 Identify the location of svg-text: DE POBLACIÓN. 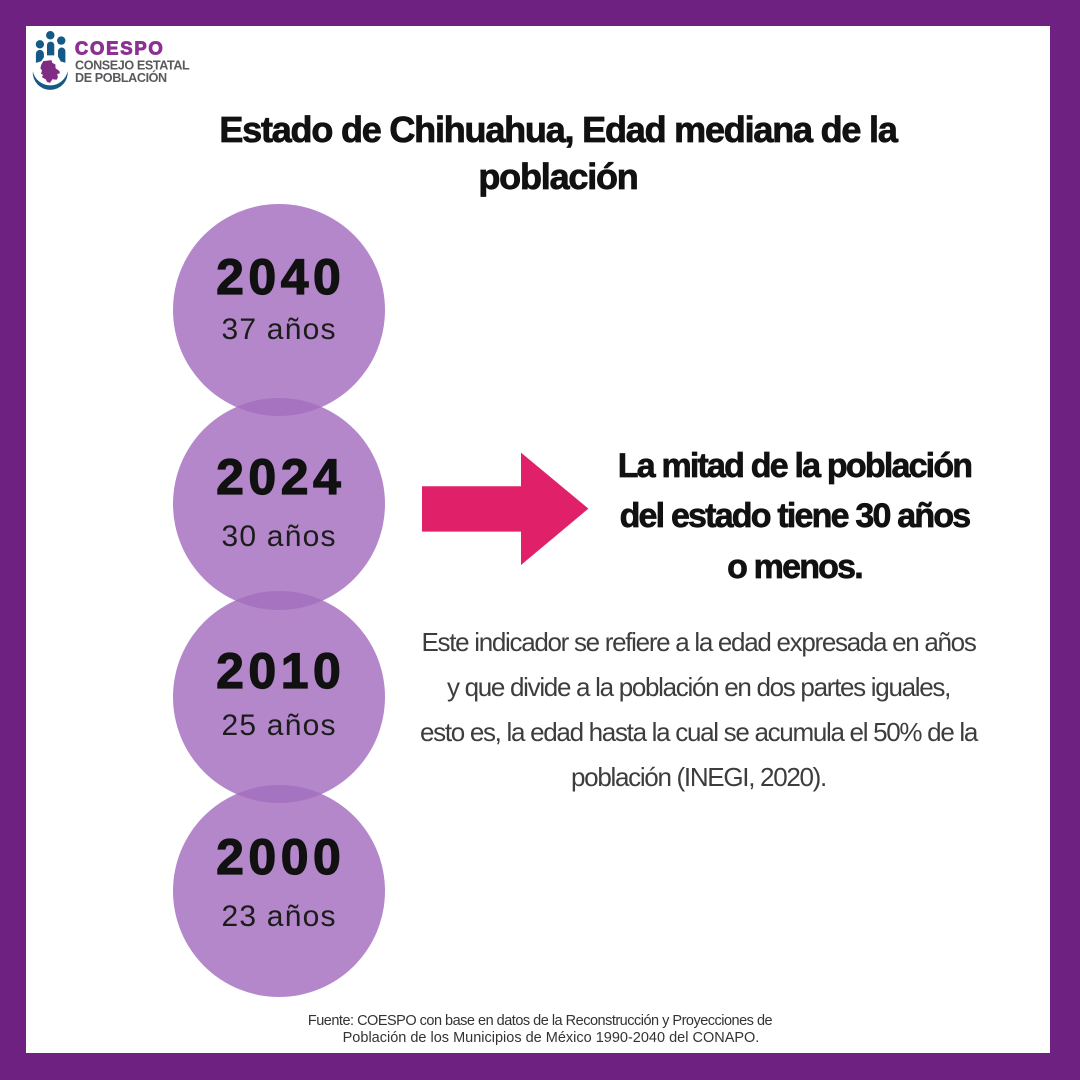
(121, 77).